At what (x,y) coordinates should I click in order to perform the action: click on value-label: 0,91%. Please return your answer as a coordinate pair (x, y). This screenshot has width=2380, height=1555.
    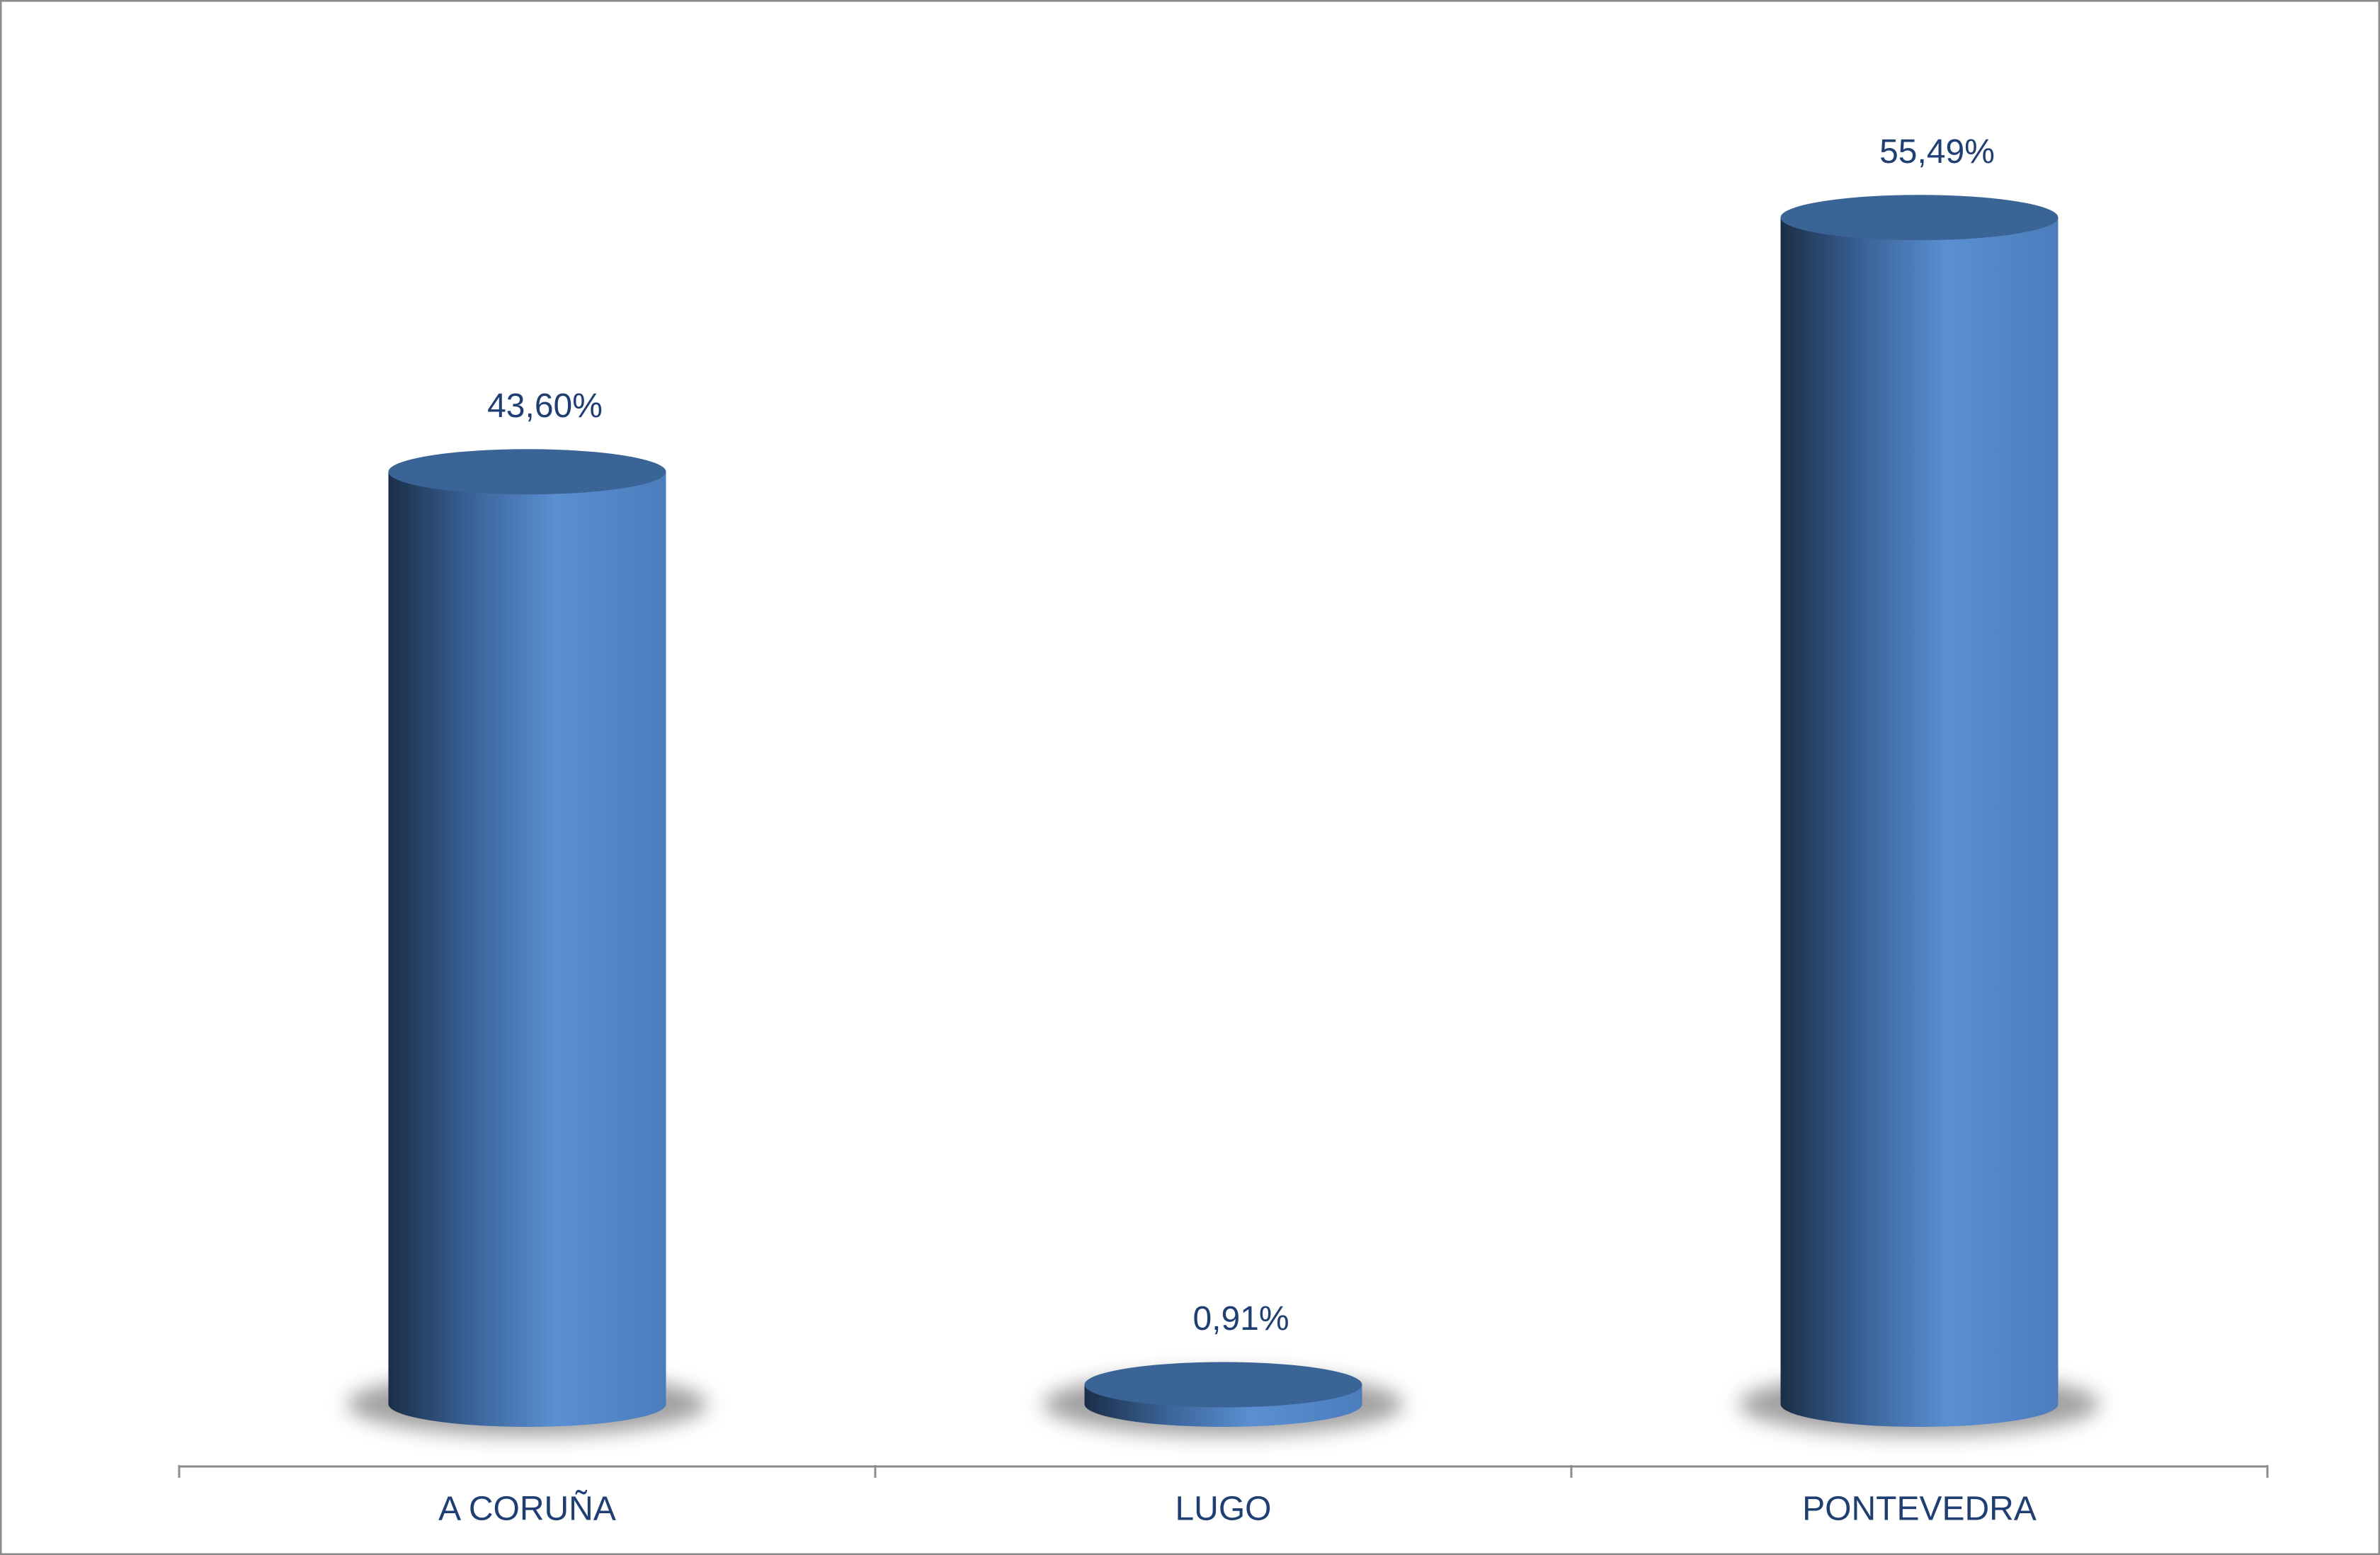
    Looking at the image, I should click on (1240, 1319).